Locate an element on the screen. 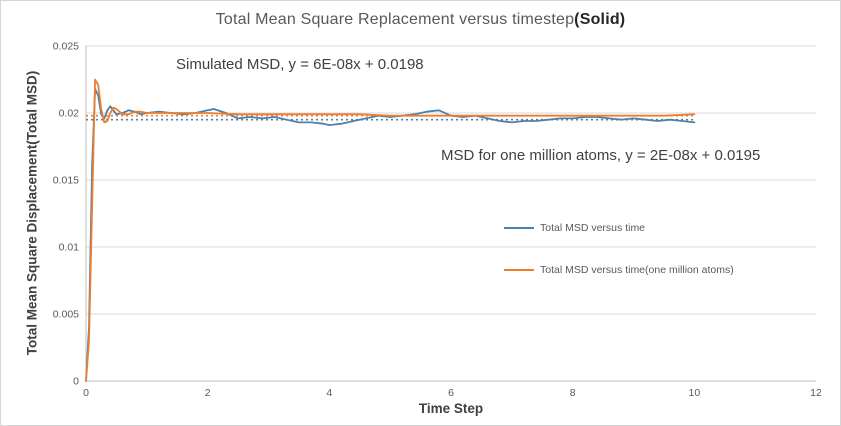 The height and width of the screenshot is (426, 841). x-axis-title: Time Step is located at coordinates (451, 408).